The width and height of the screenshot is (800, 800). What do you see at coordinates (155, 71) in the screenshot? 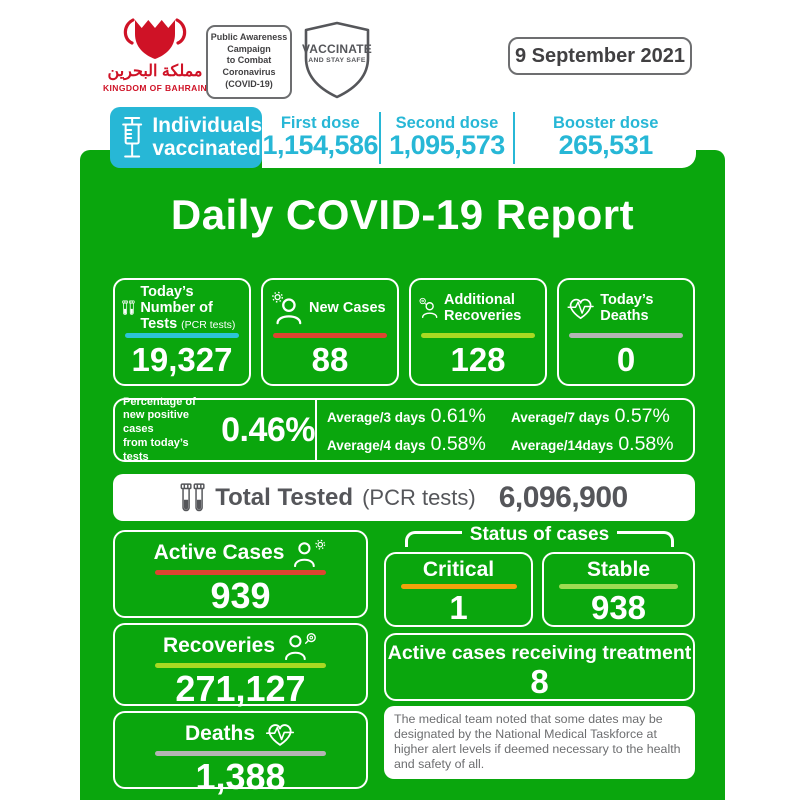
I see `kingdom-name-arabic: مملكة البحرين` at bounding box center [155, 71].